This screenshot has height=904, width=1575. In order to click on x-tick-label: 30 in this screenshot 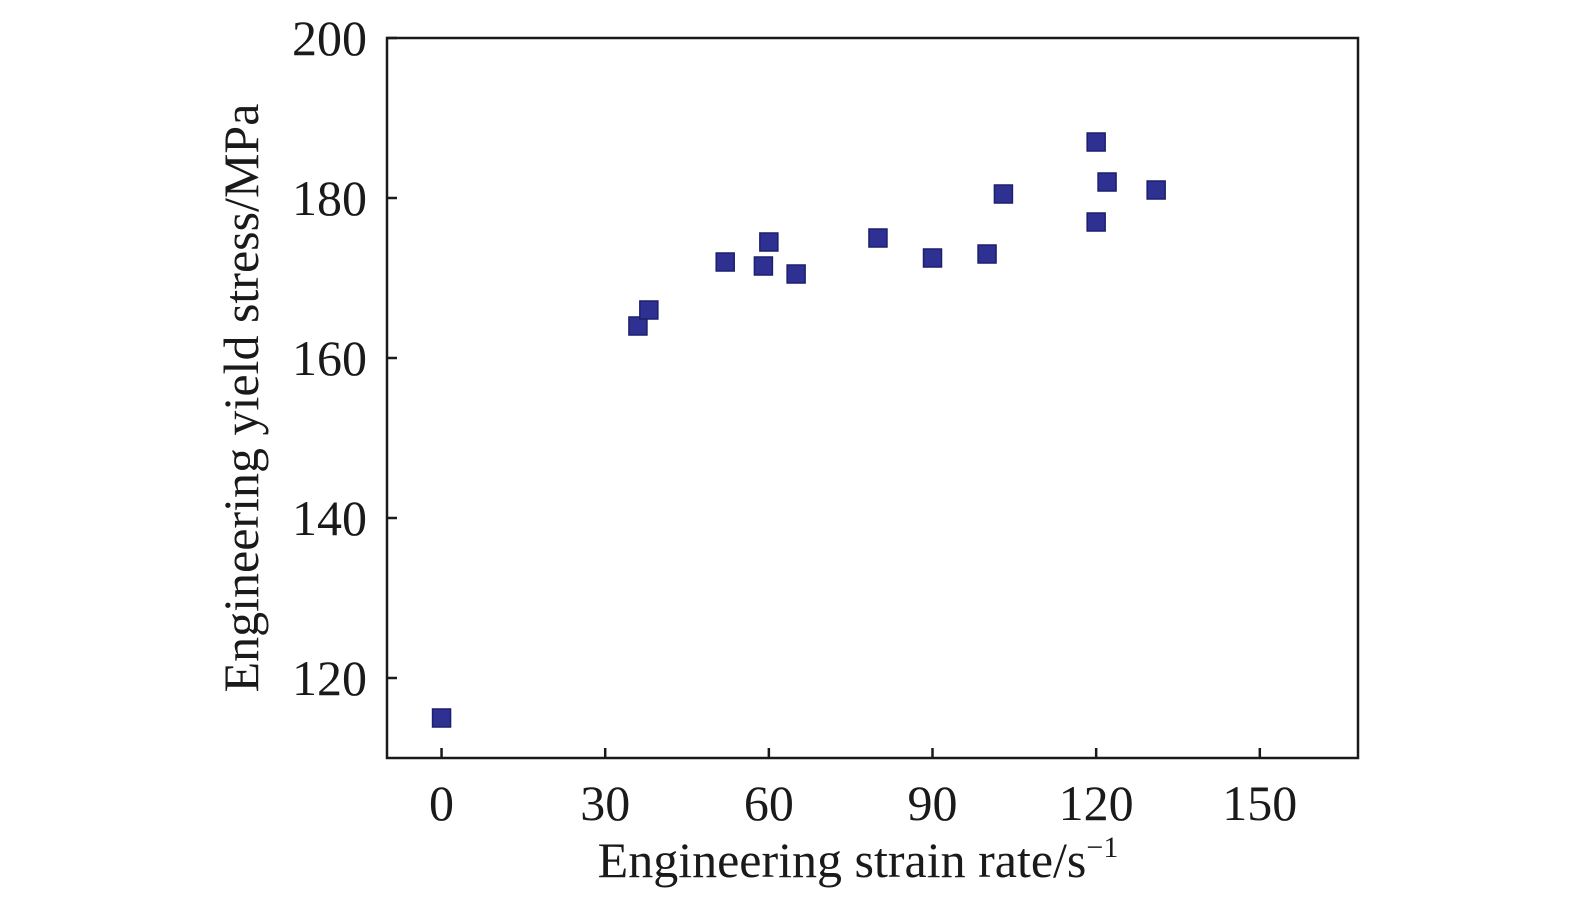, I will do `click(605, 803)`.